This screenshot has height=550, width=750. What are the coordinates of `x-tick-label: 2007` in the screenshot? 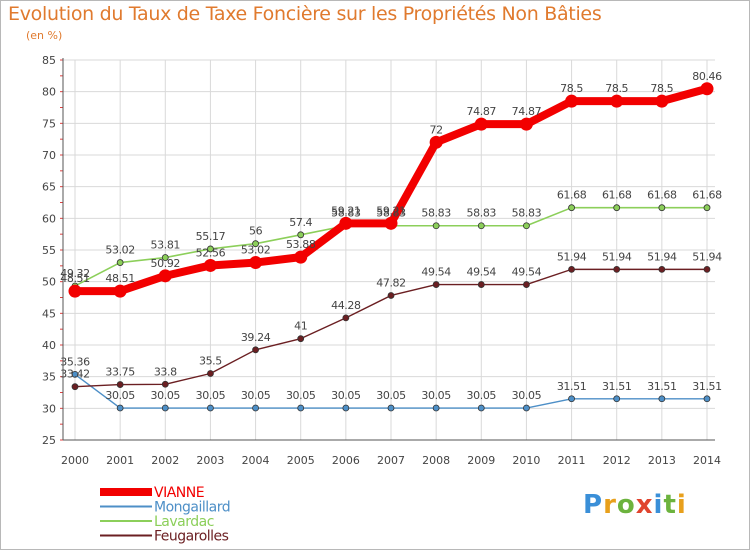 It's located at (391, 460).